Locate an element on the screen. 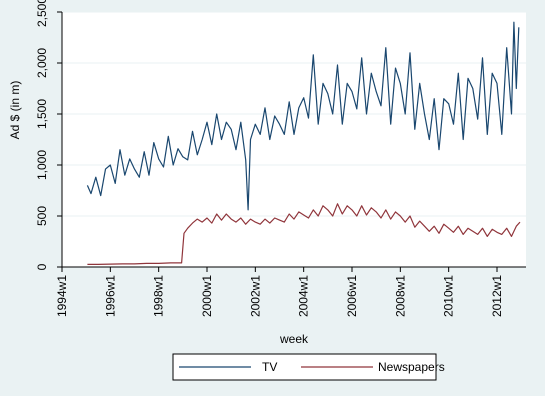  legend: TV Newspapers is located at coordinates (308, 367).